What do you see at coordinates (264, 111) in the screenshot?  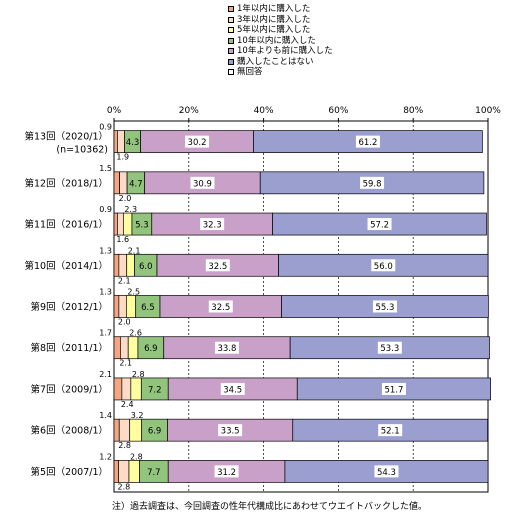 I see `x-tick-label: 40%` at bounding box center [264, 111].